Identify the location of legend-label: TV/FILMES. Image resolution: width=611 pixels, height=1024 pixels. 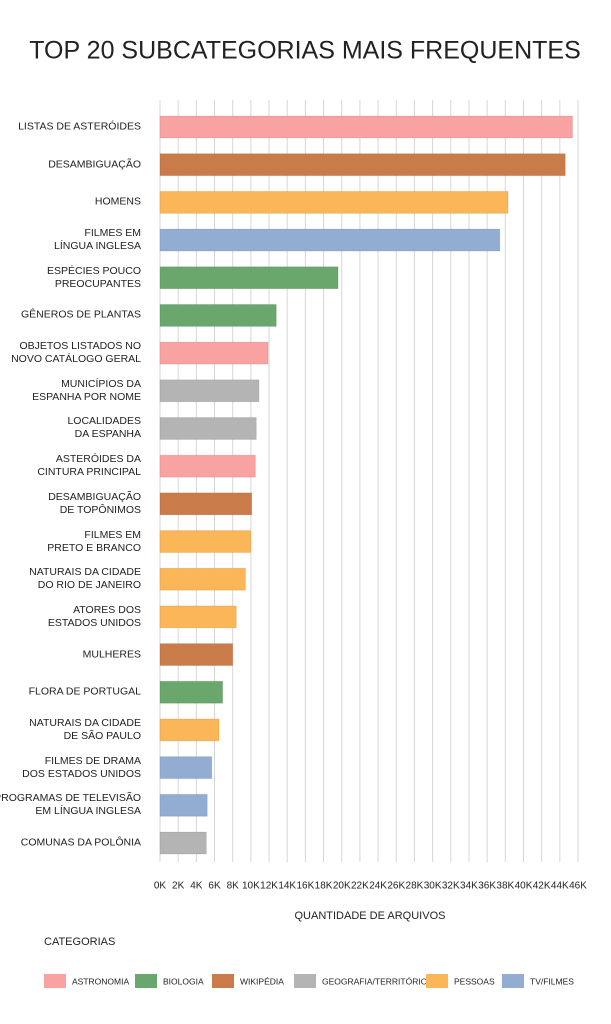
(552, 981).